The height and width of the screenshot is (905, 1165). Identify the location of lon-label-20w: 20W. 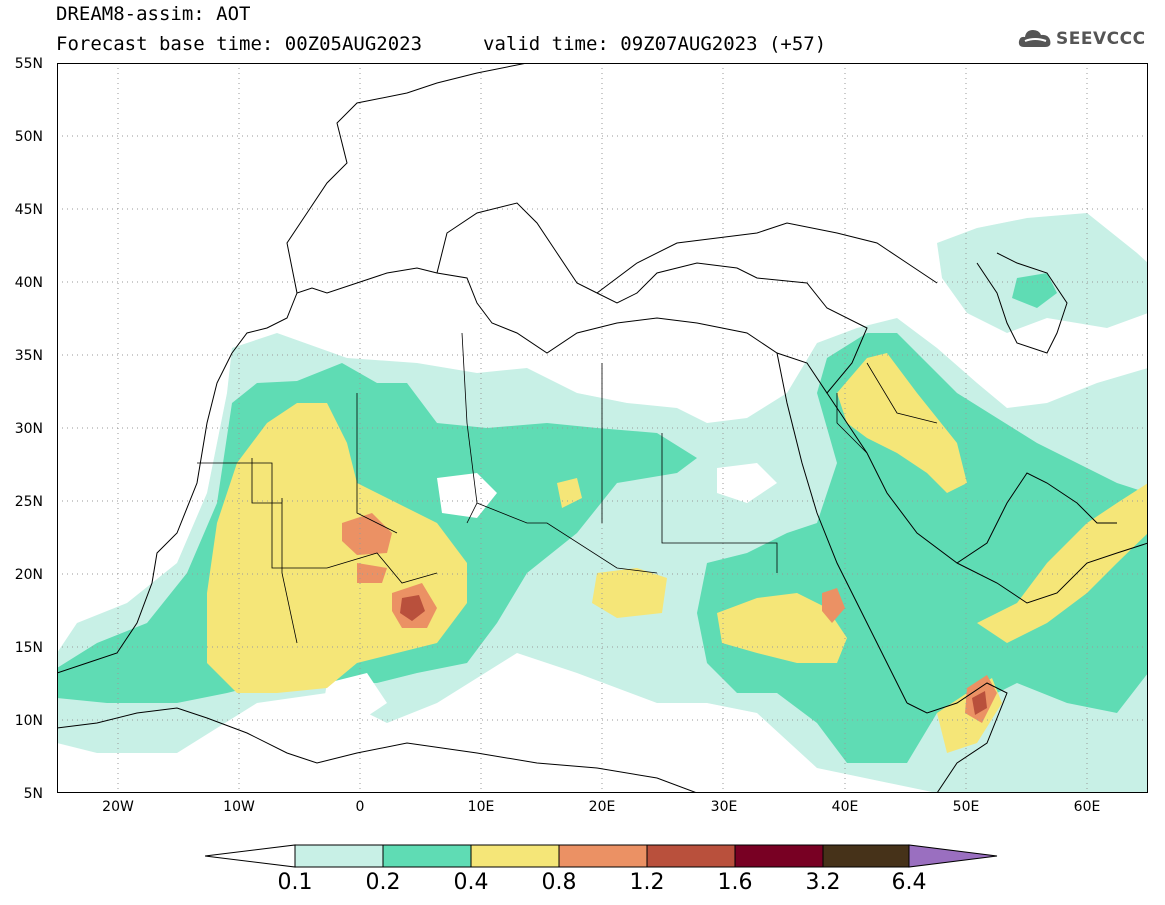
(118, 807).